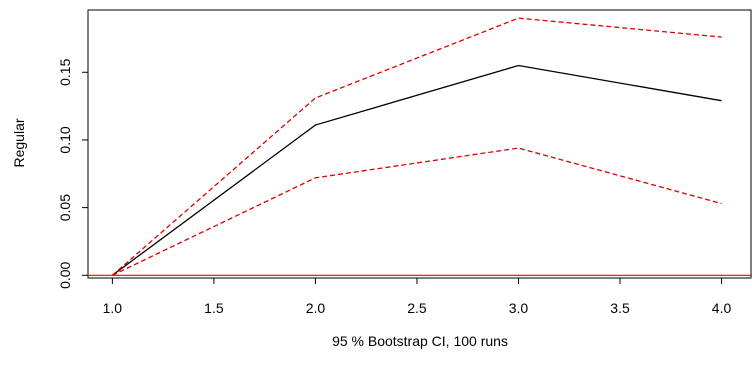  I want to click on x-tick-label: 3.0, so click(519, 308).